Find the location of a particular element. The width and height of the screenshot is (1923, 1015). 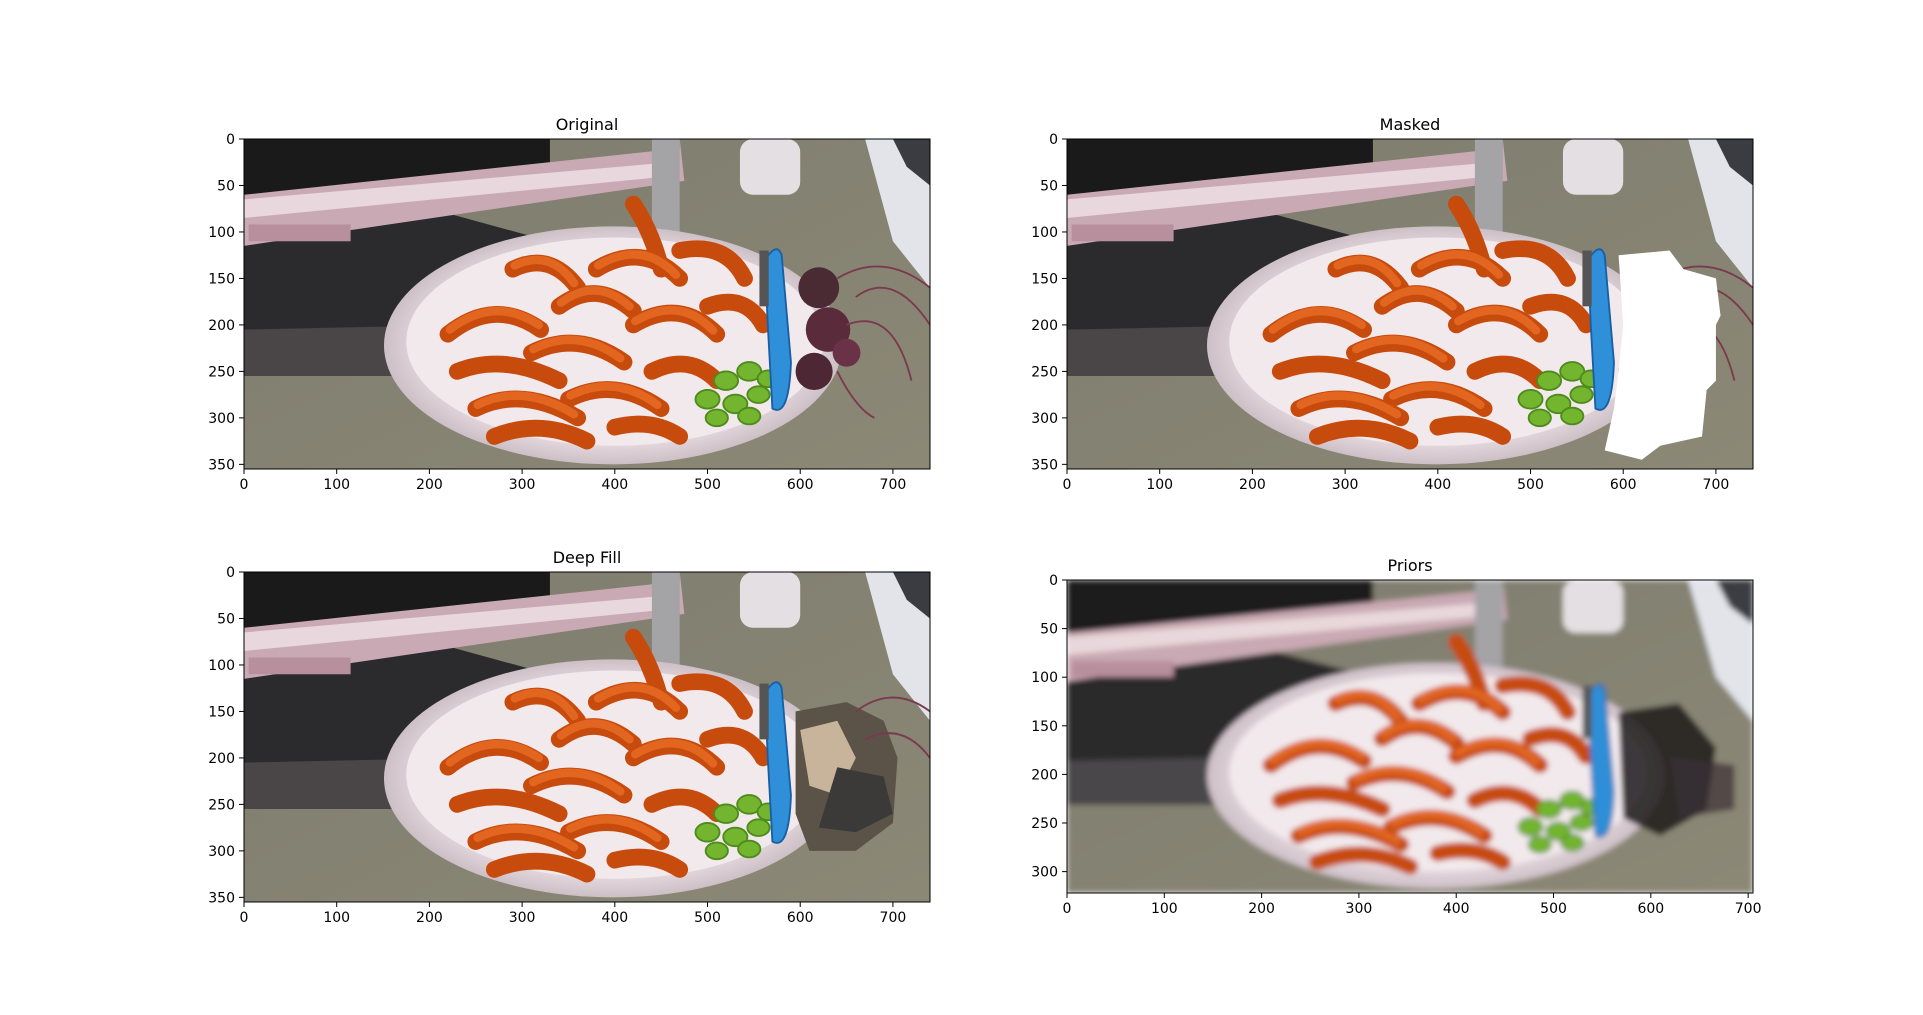

panel-title-priors: Priors is located at coordinates (1409, 565).